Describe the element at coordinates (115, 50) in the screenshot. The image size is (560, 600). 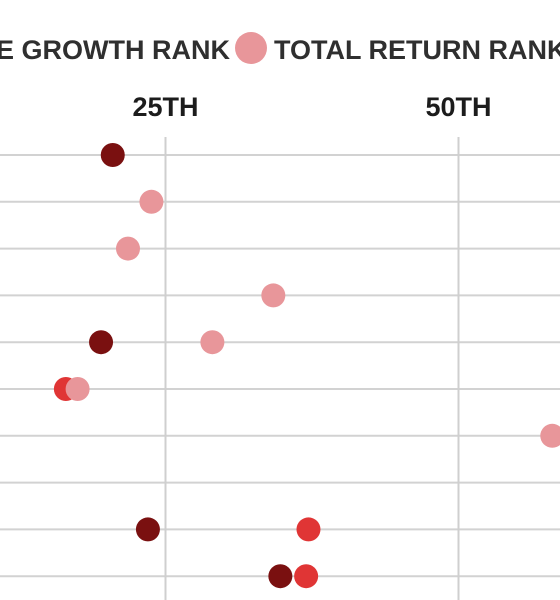
I see `legend-label-growth-rank: E GROWTH RANK` at that location.